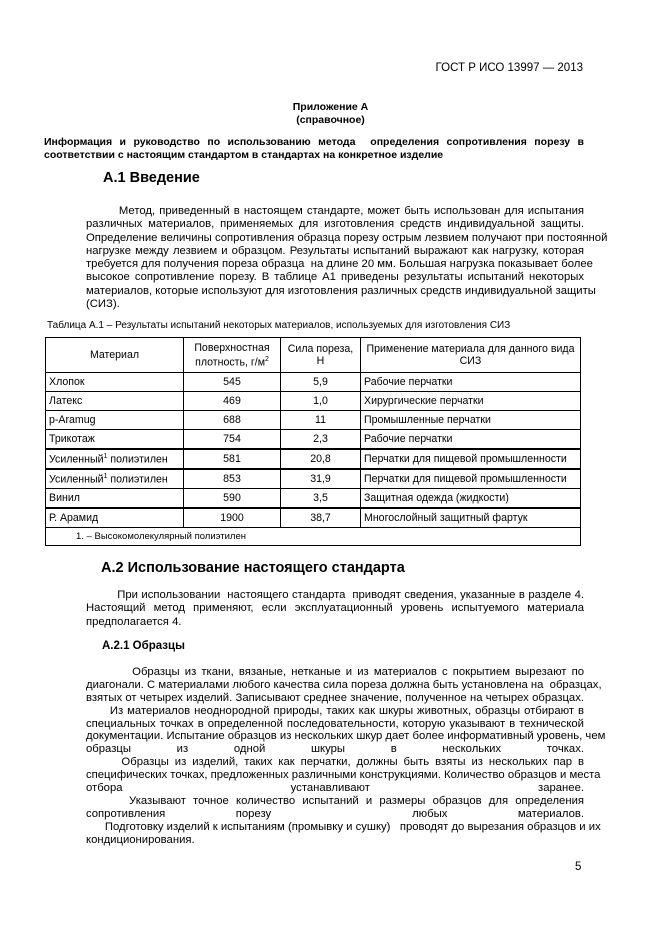 The height and width of the screenshot is (936, 661). I want to click on cell-force: 31,9, so click(320, 478).